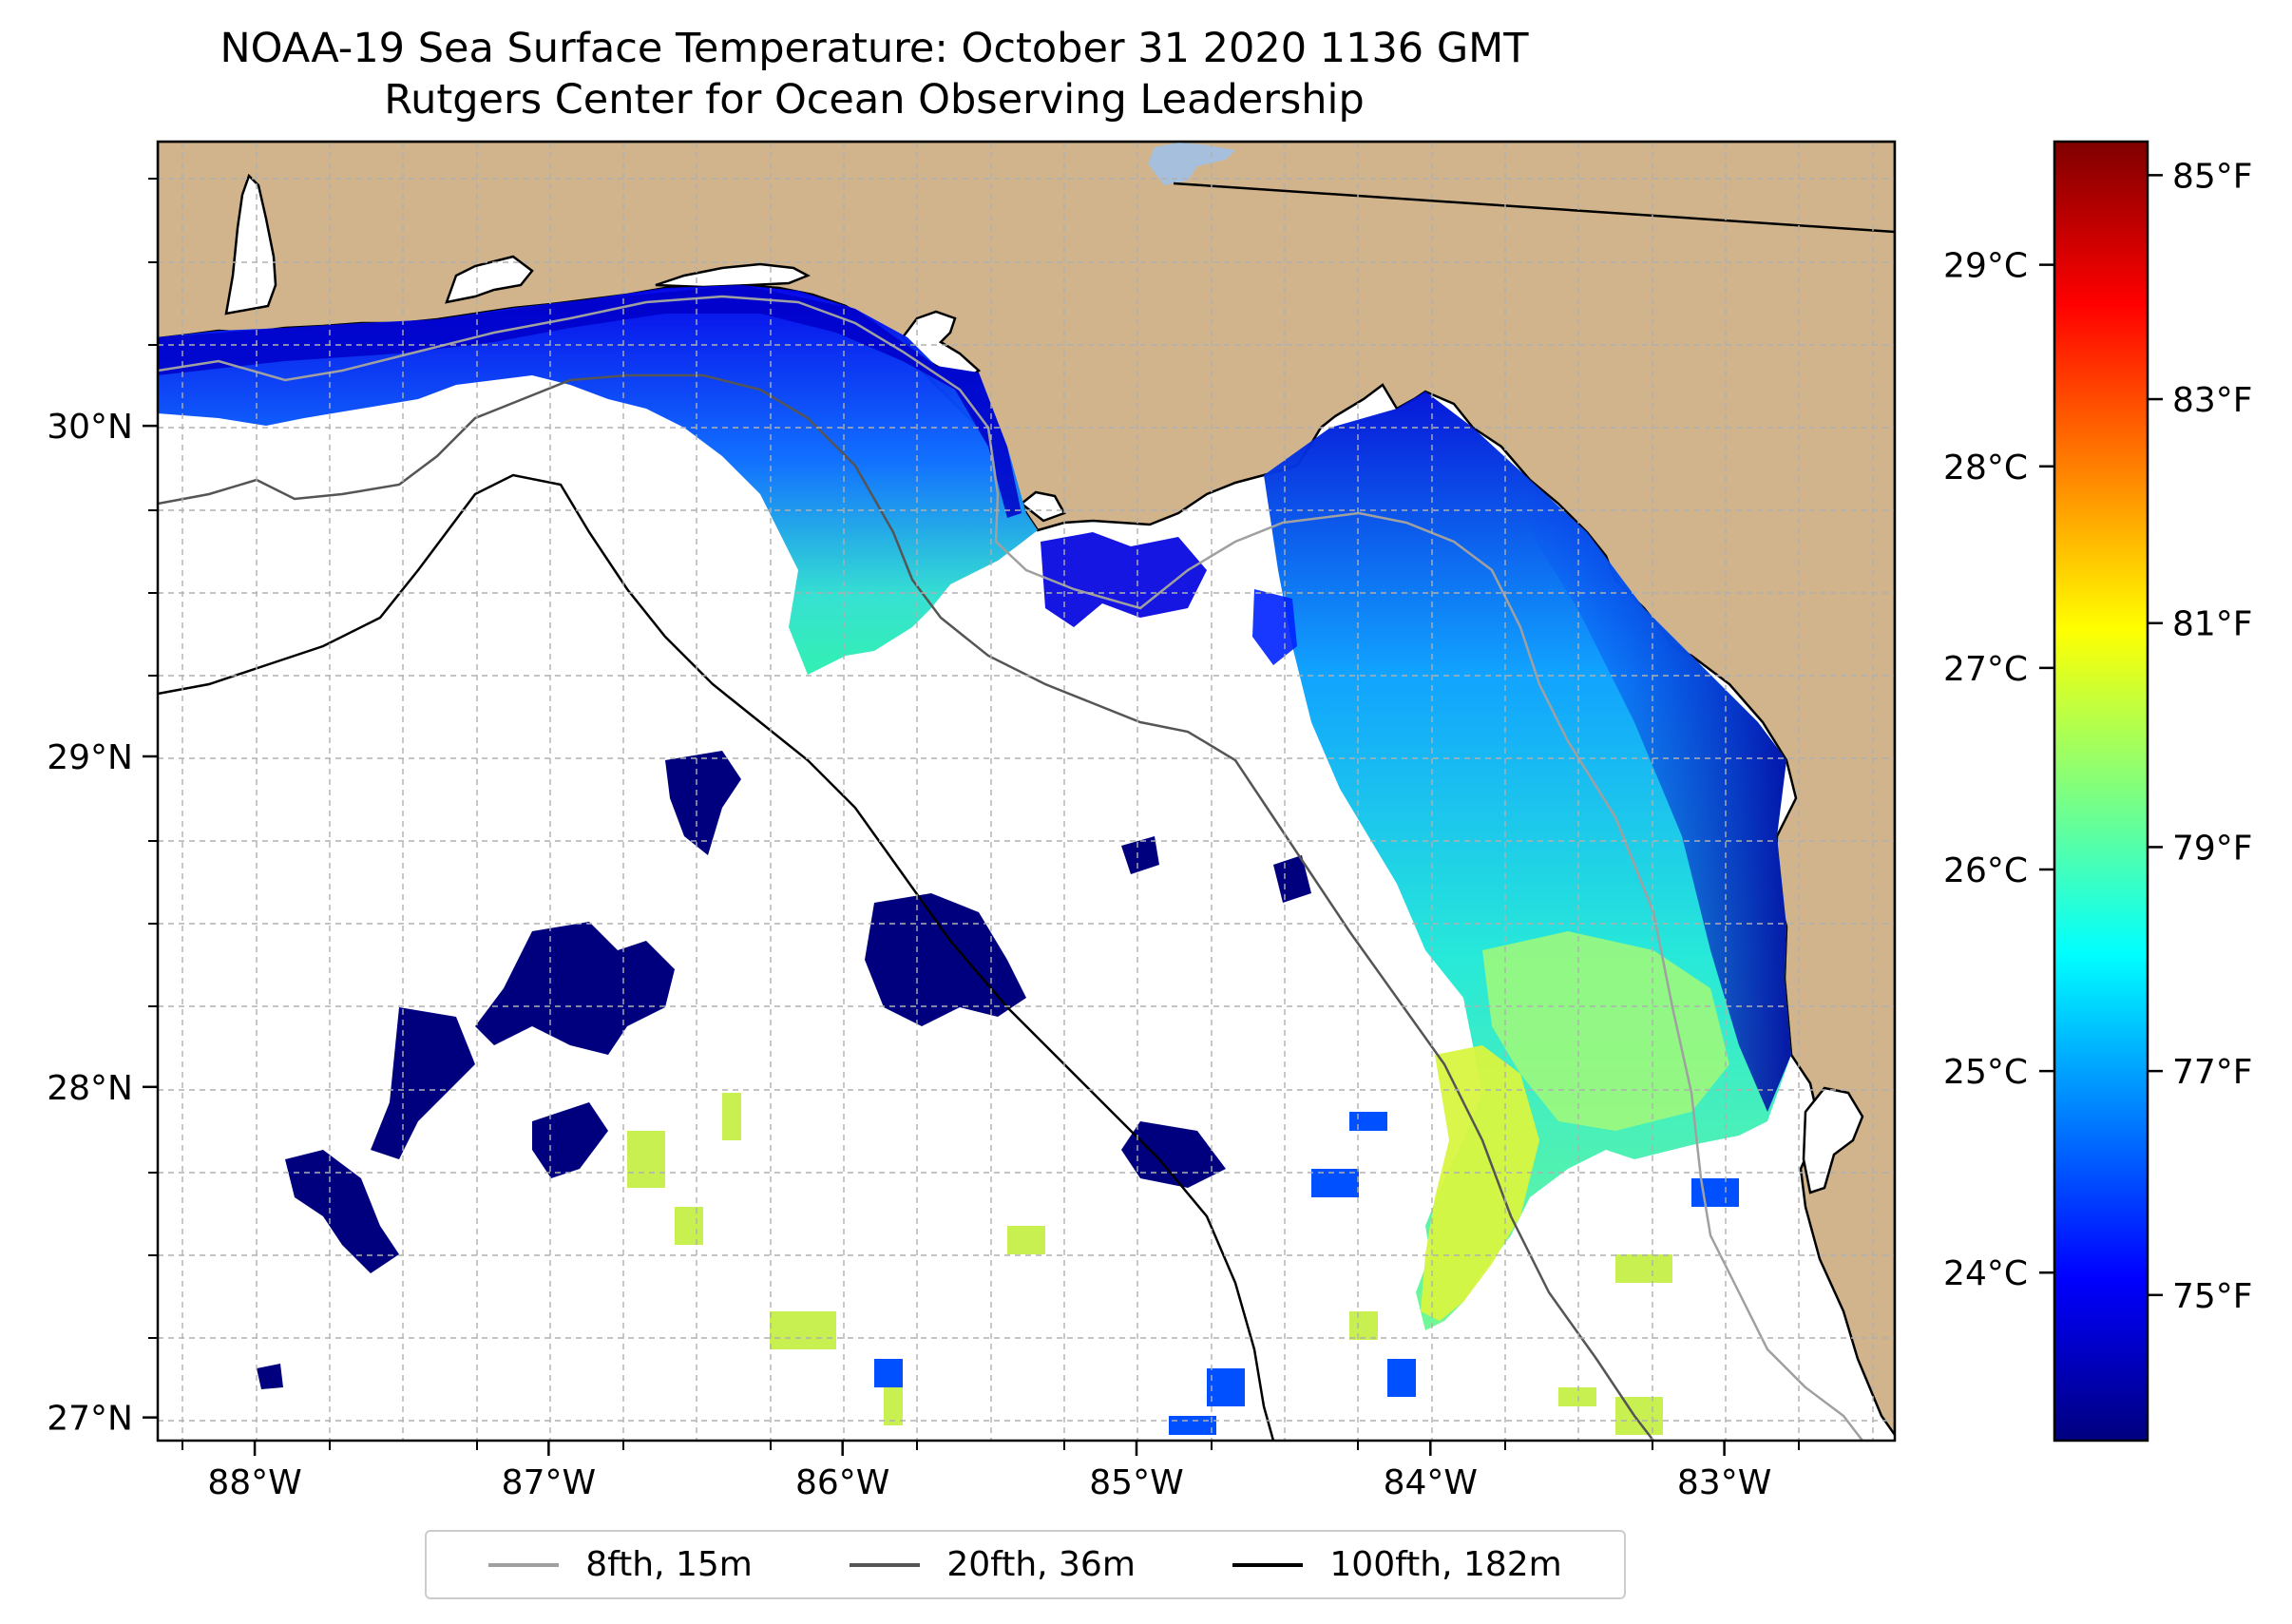 Image resolution: width=2292 pixels, height=1624 pixels. I want to click on lon-tick-label: 83°W, so click(1724, 1482).